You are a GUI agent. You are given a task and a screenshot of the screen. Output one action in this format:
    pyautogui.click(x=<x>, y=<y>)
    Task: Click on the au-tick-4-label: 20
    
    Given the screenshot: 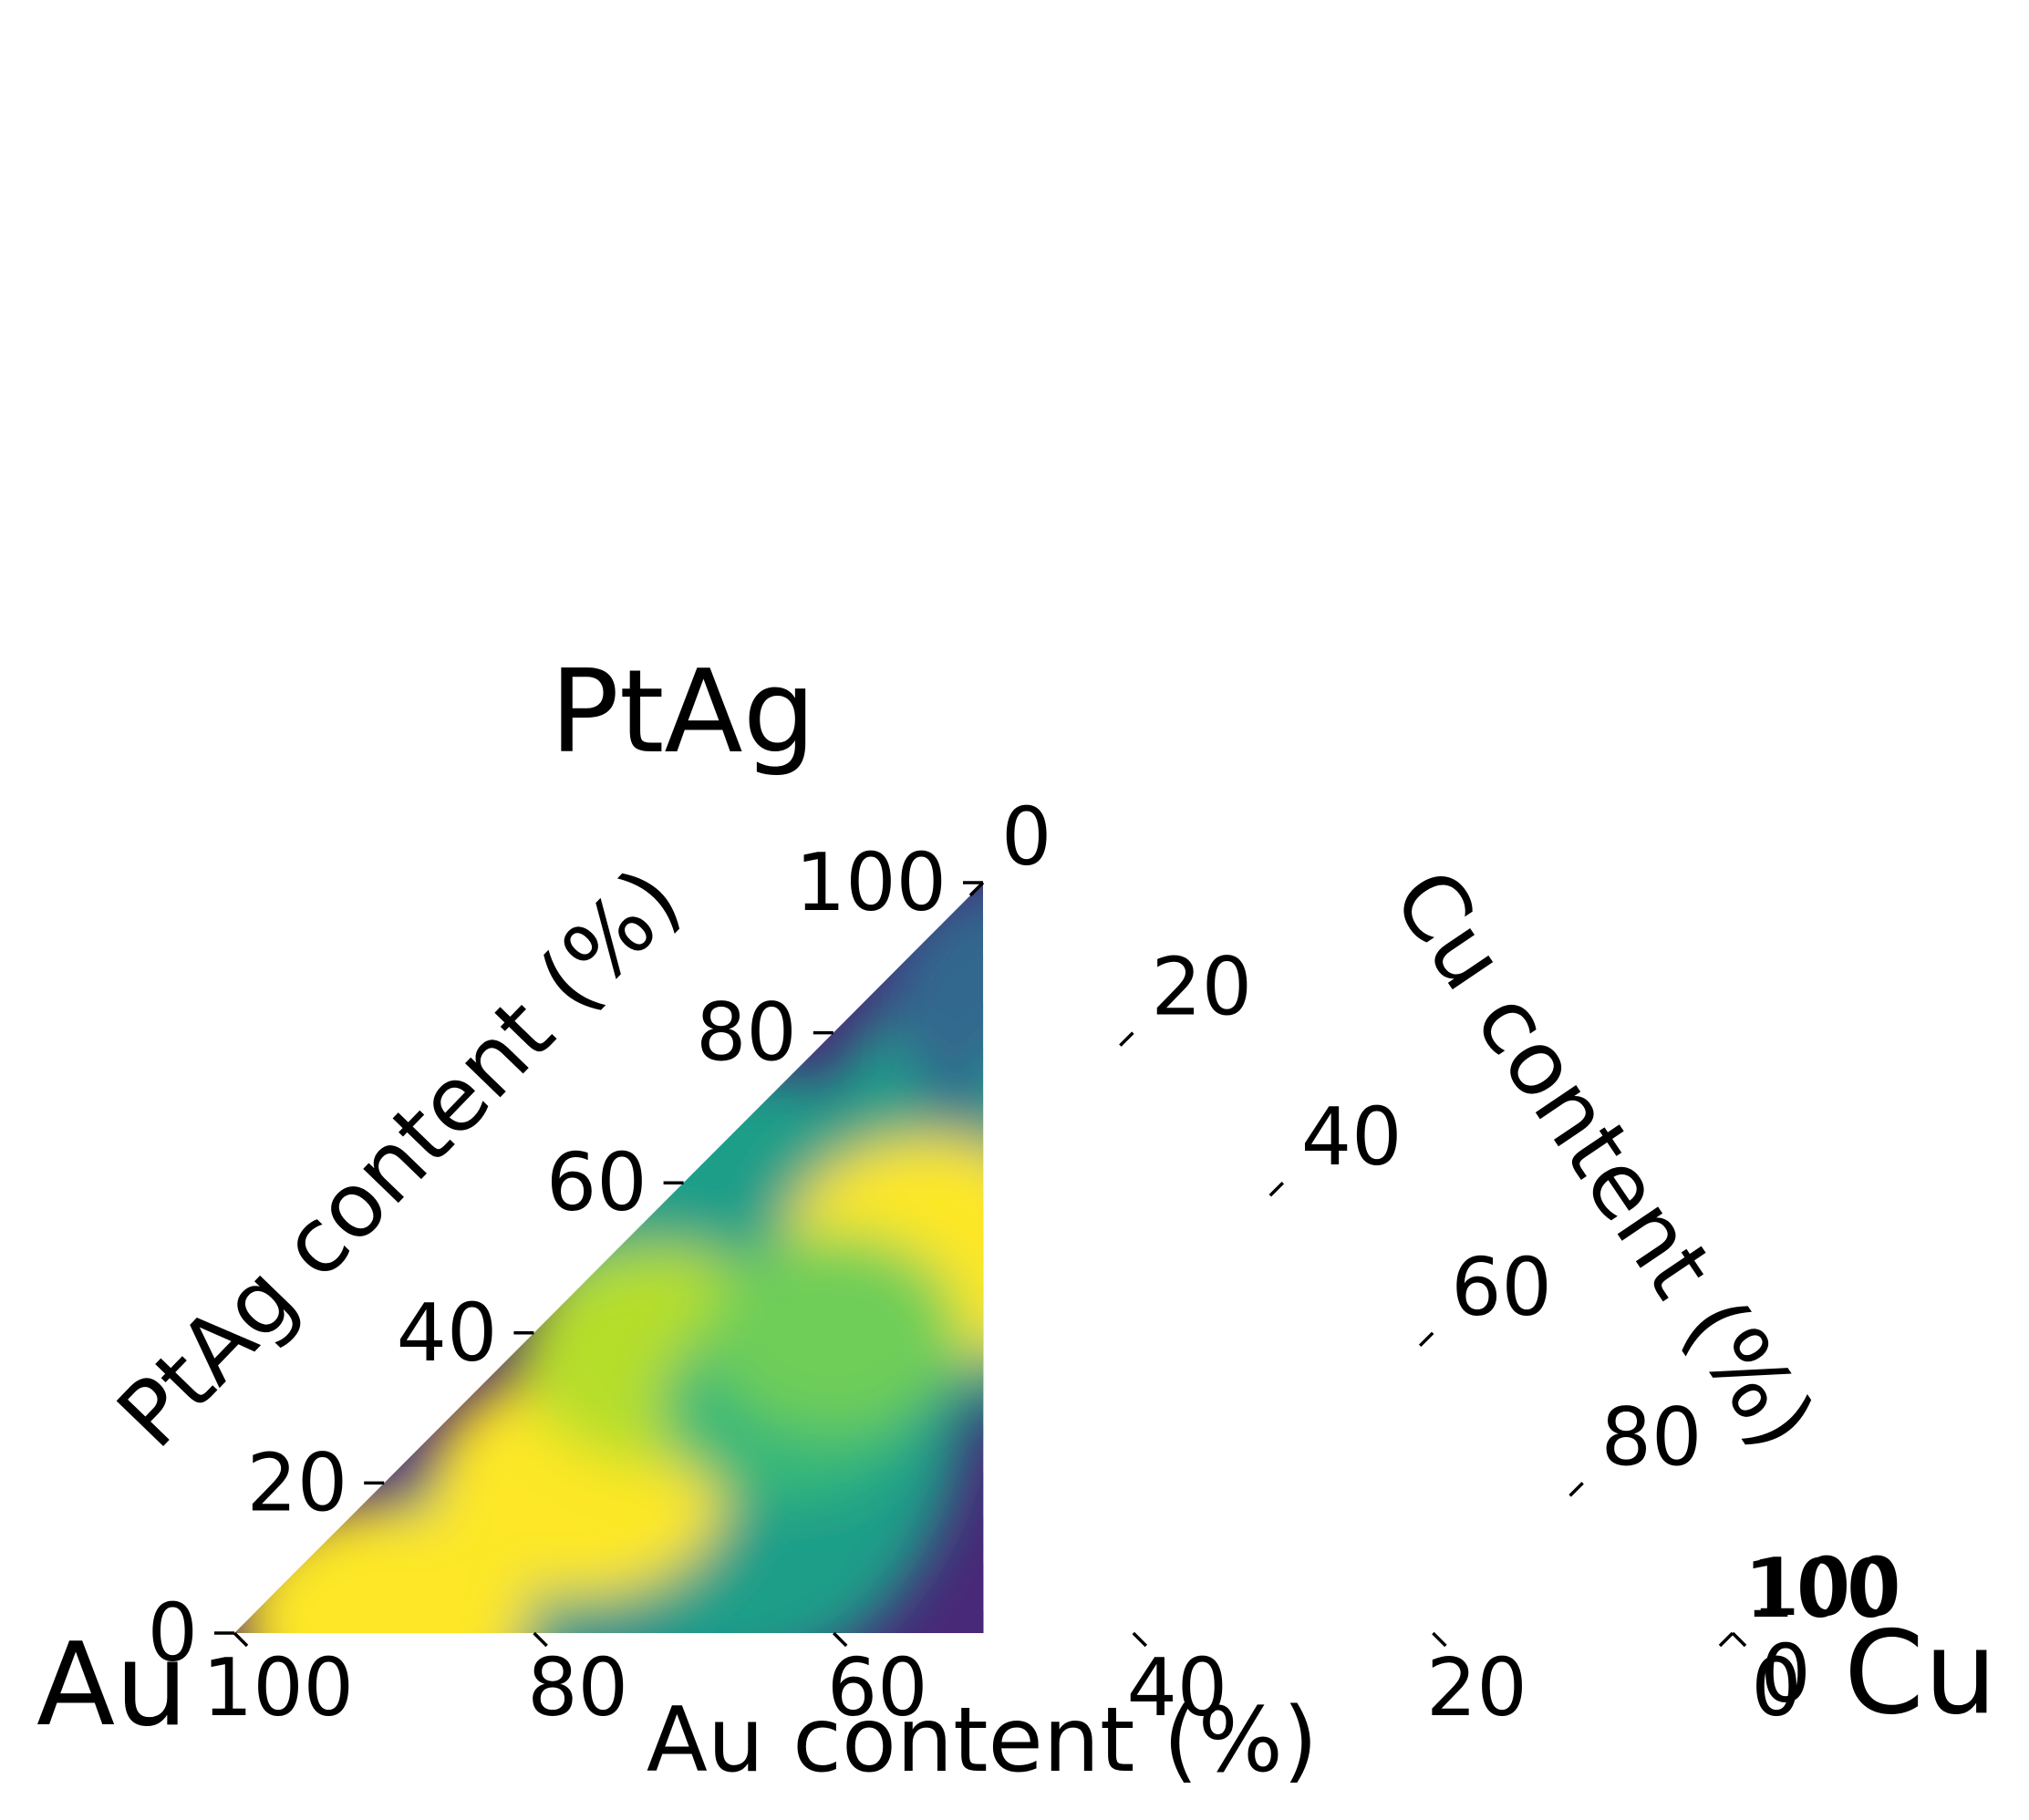 What is the action you would take?
    pyautogui.click(x=1476, y=1688)
    